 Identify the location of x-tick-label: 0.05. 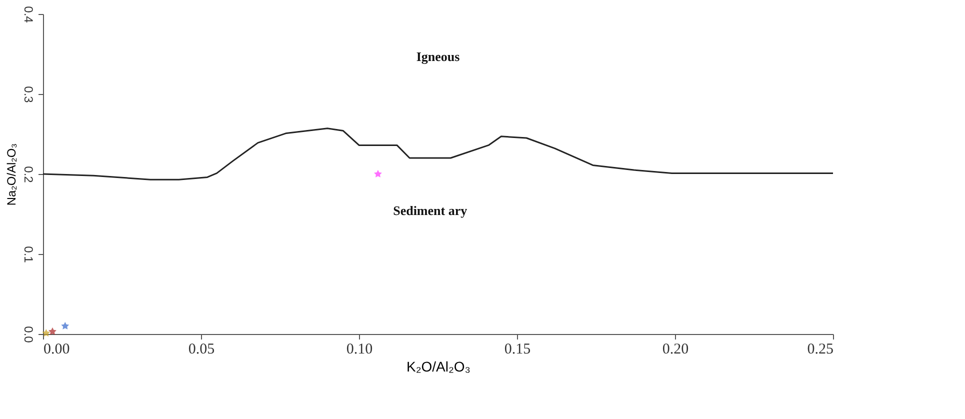
(201, 350).